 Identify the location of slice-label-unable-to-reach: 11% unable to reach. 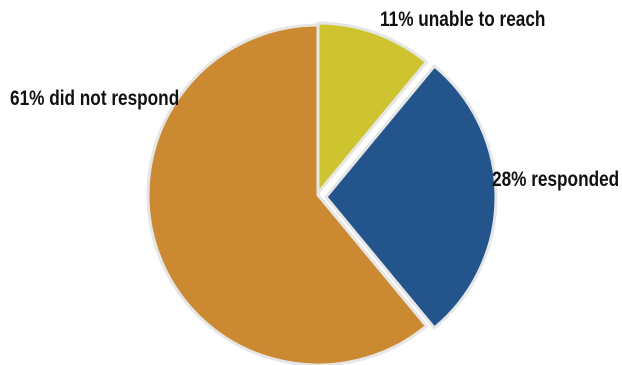
(462, 20).